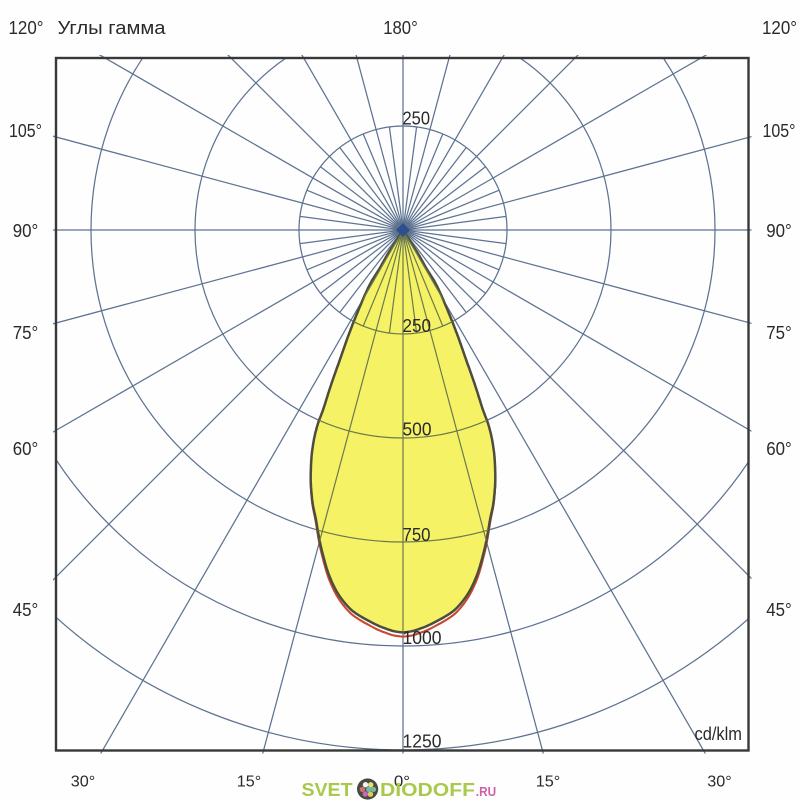  What do you see at coordinates (422, 637) in the screenshot?
I see `svg-text: 1000` at bounding box center [422, 637].